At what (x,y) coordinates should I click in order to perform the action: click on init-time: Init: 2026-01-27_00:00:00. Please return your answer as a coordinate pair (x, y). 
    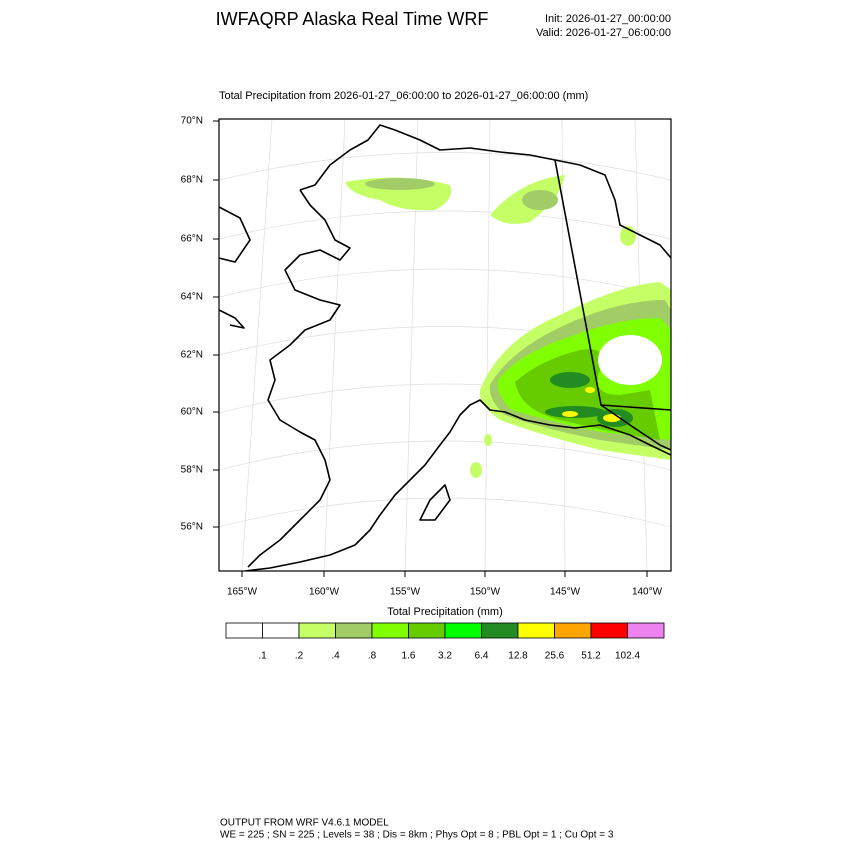
    Looking at the image, I should click on (608, 19).